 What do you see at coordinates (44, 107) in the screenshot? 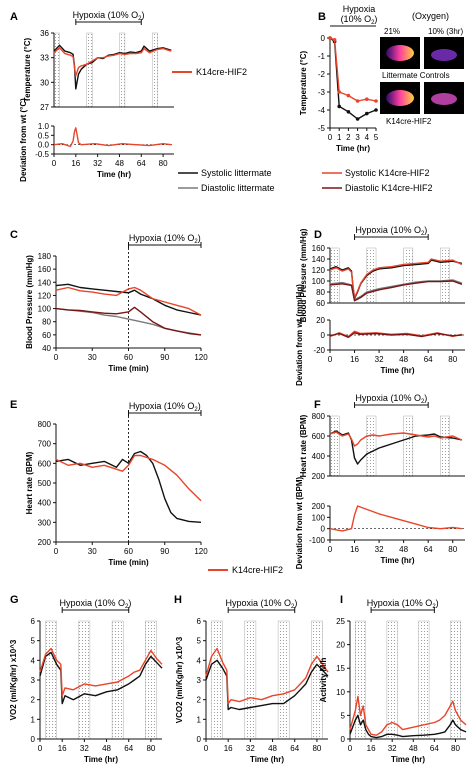
I see `y-tick-label-a-0: 27` at bounding box center [44, 107].